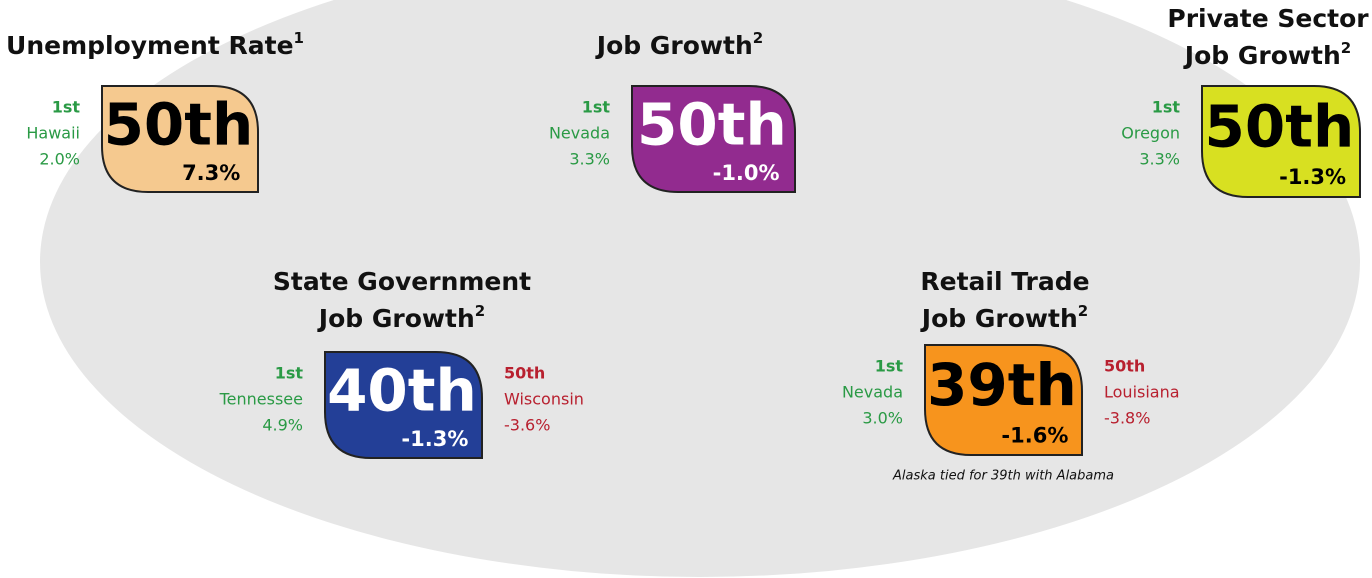 The height and width of the screenshot is (578, 1372). Describe the element at coordinates (53, 133) in the screenshot. I see `first-state: Hawaii` at that location.